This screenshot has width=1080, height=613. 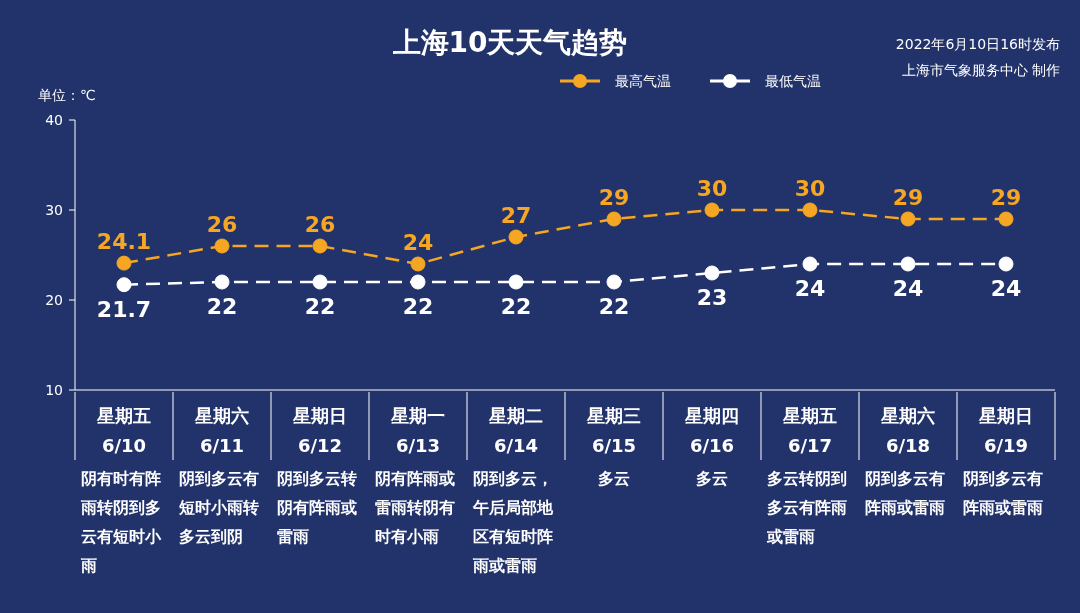 What do you see at coordinates (221, 430) in the screenshot?
I see `x-tick-label: 星期六 6/11` at bounding box center [221, 430].